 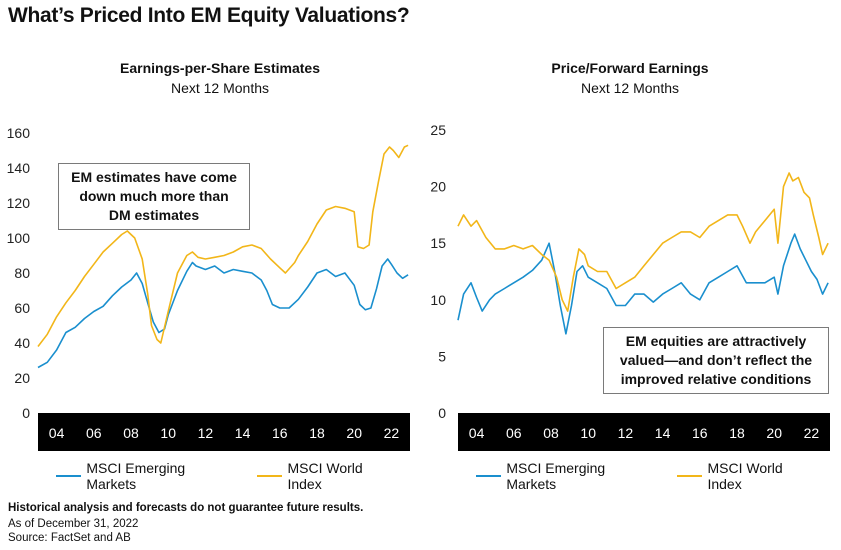 What do you see at coordinates (206, 433) in the screenshot?
I see `eps-xtick-label: 12` at bounding box center [206, 433].